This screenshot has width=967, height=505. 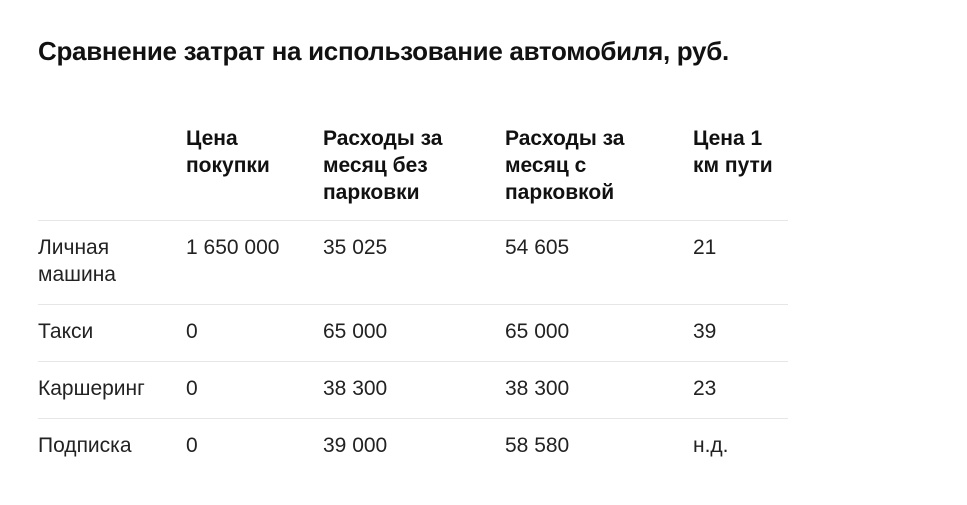 I want to click on header-price-per-km: Цена 1 км пути, so click(x=733, y=152).